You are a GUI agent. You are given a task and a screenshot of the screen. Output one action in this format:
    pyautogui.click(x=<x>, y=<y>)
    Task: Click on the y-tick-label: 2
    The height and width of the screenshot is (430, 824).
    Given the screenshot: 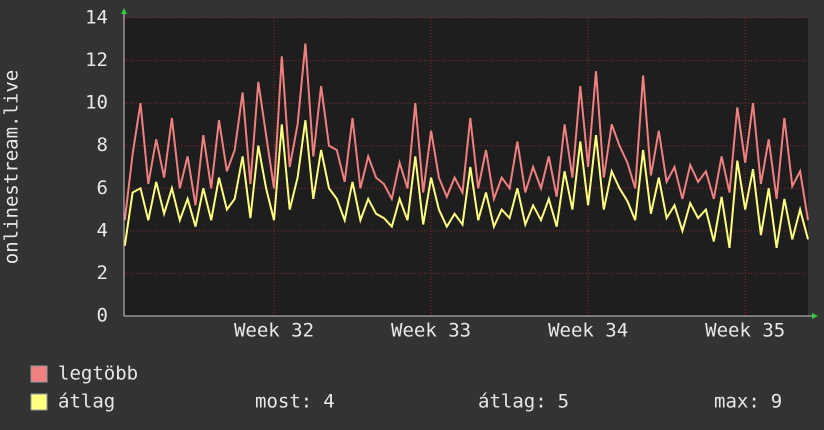 What is the action you would take?
    pyautogui.click(x=102, y=273)
    